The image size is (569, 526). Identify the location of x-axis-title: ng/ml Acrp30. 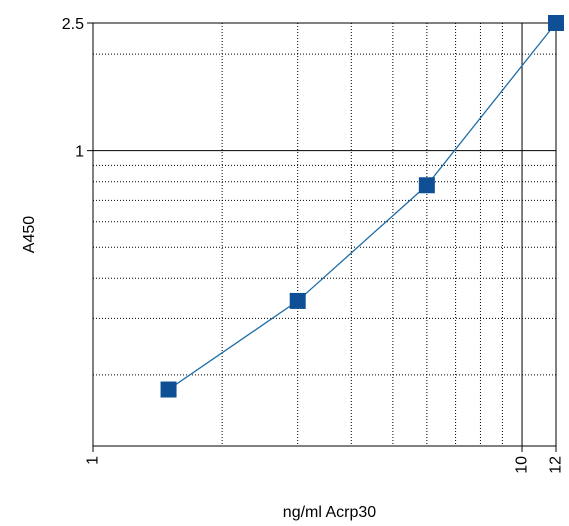
(329, 512).